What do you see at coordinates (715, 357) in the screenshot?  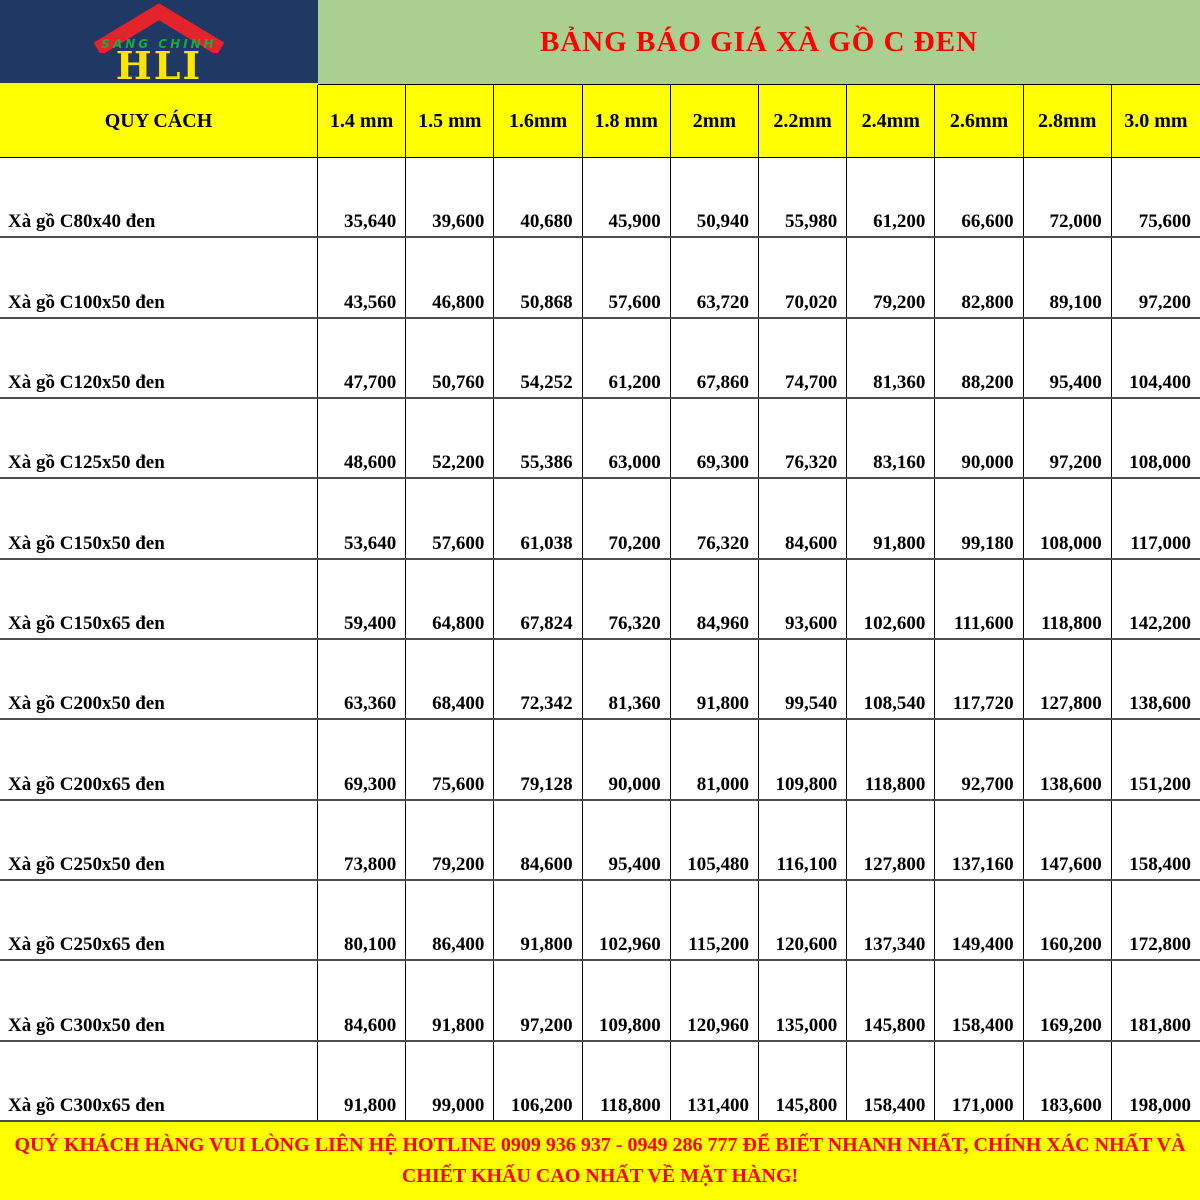 I see `price-cell: 67,860` at bounding box center [715, 357].